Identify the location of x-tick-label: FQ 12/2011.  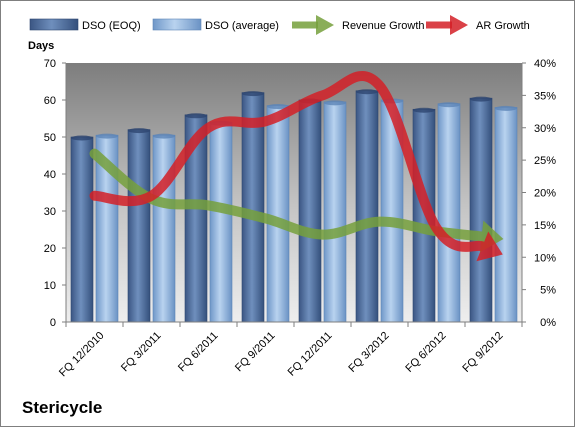
(310, 354).